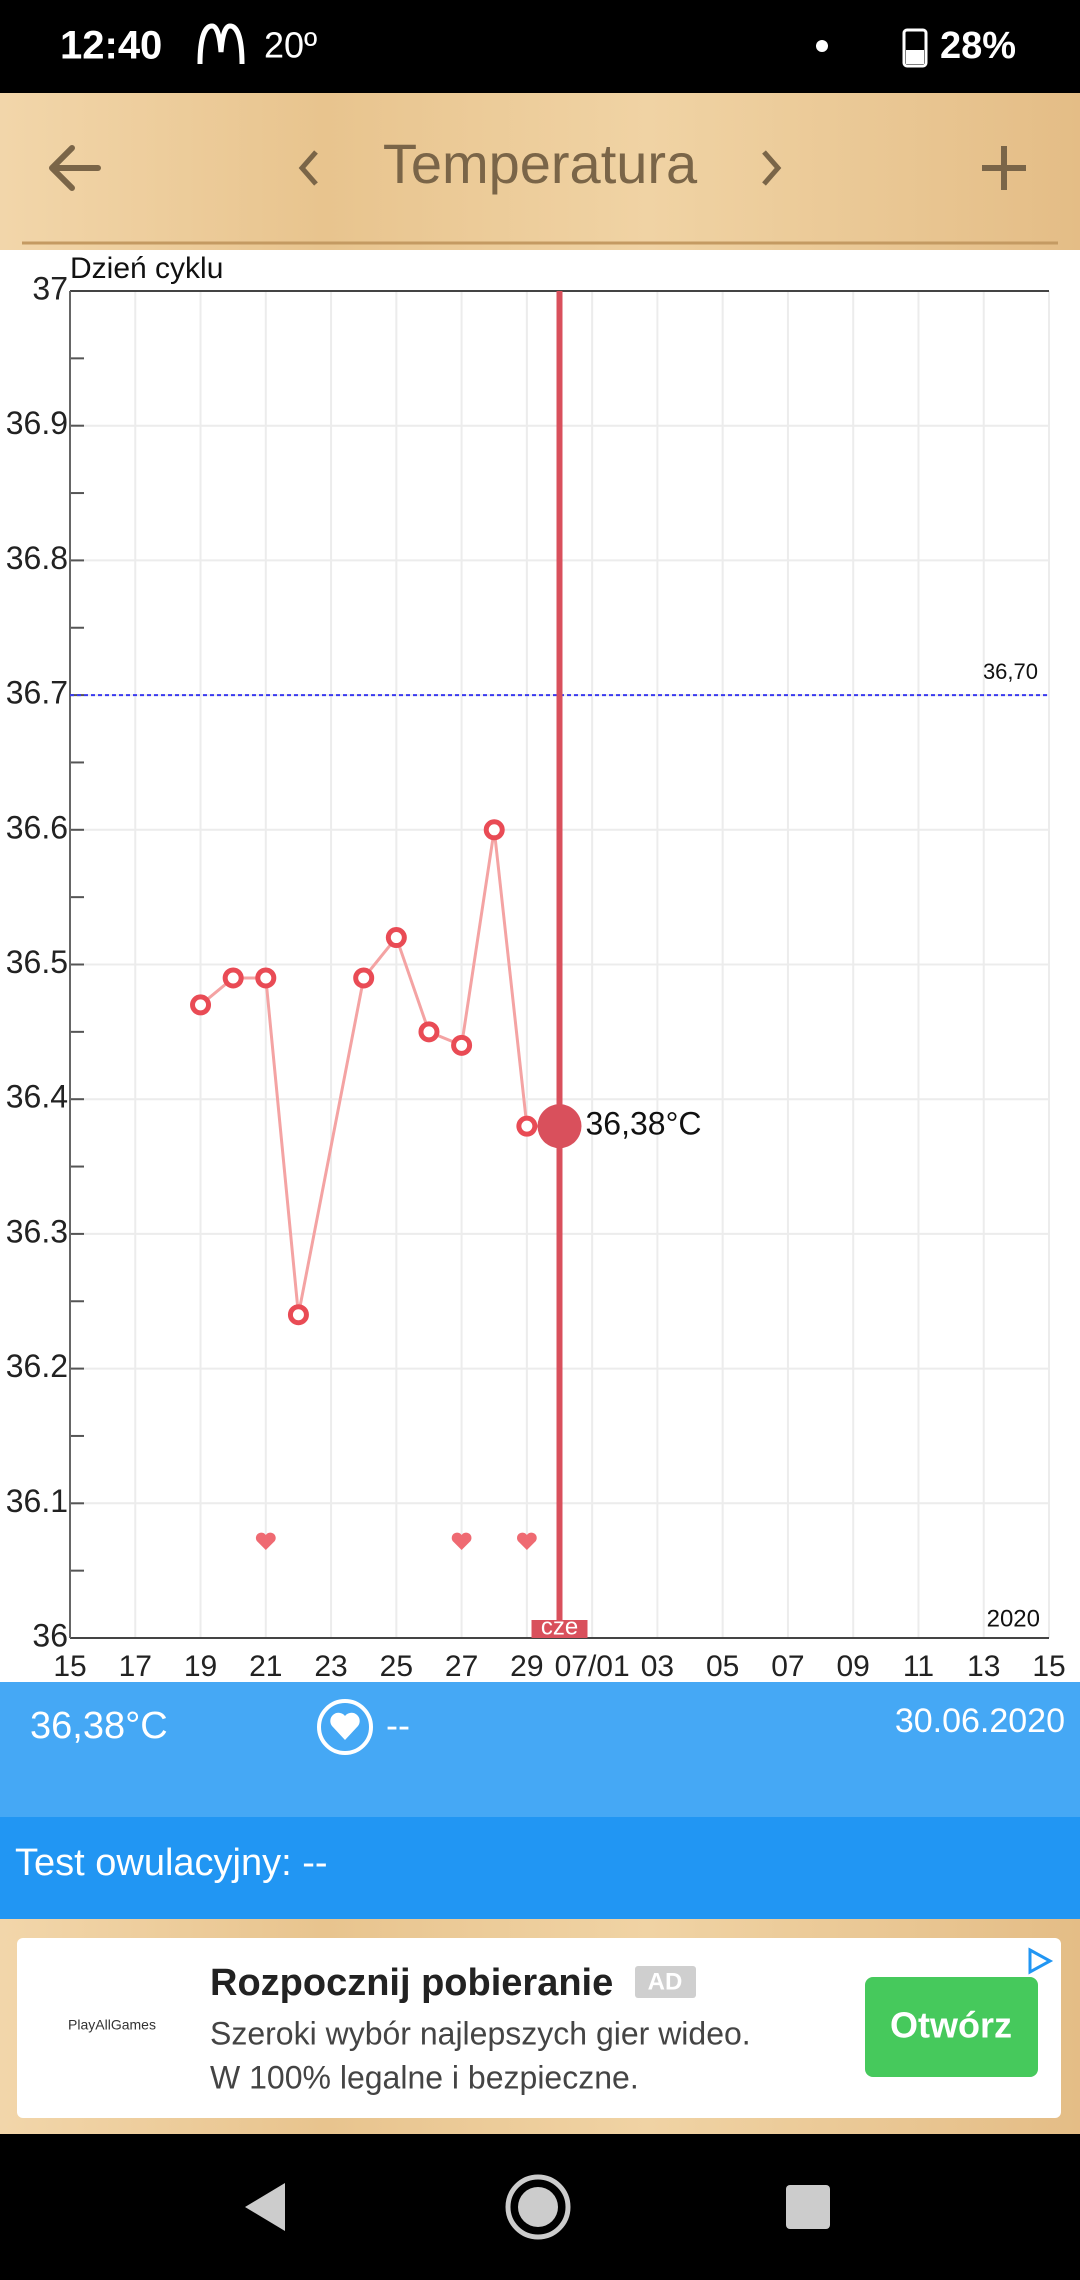 This screenshot has height=2280, width=1080. What do you see at coordinates (330, 1666) in the screenshot?
I see `x-tick-label: 23` at bounding box center [330, 1666].